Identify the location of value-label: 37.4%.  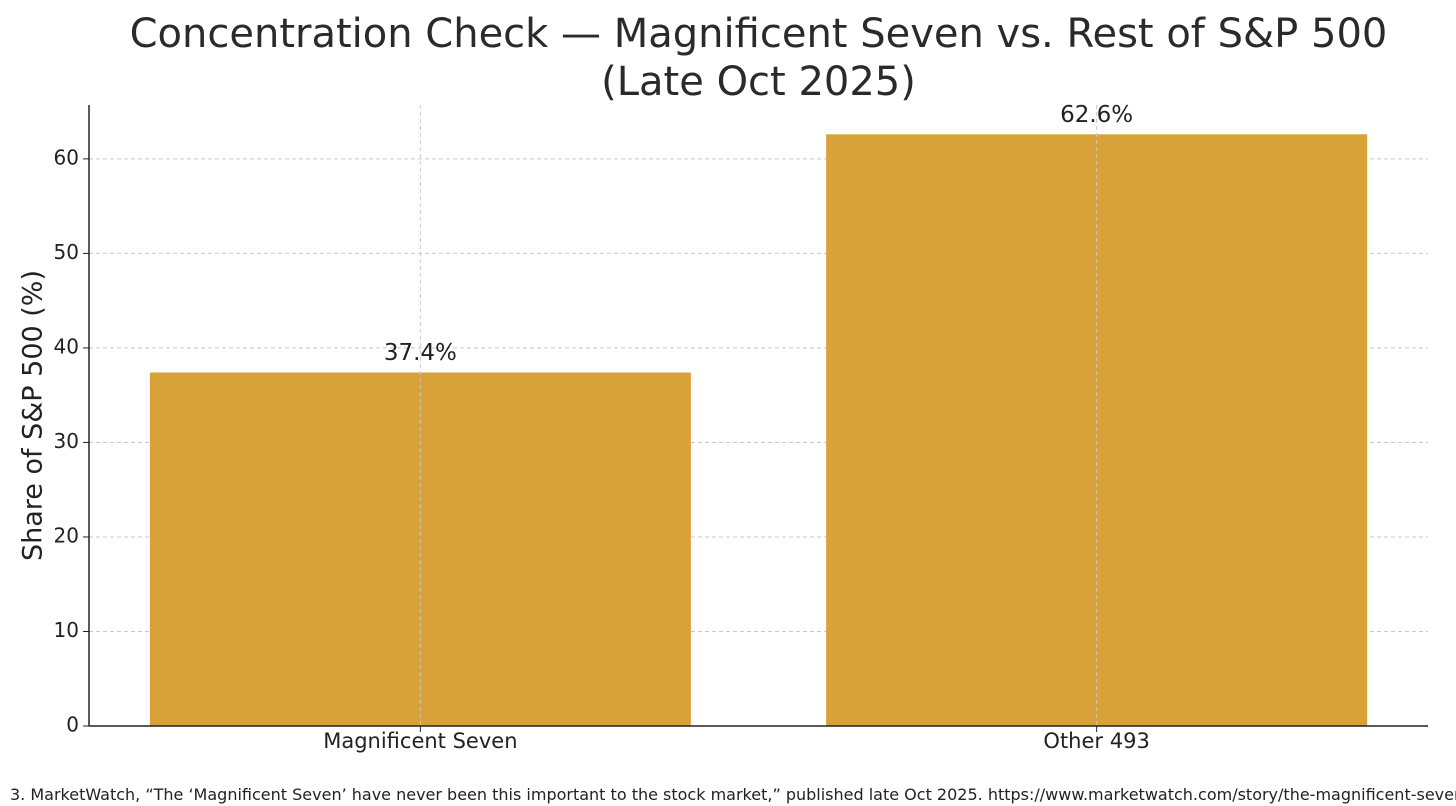
(420, 353).